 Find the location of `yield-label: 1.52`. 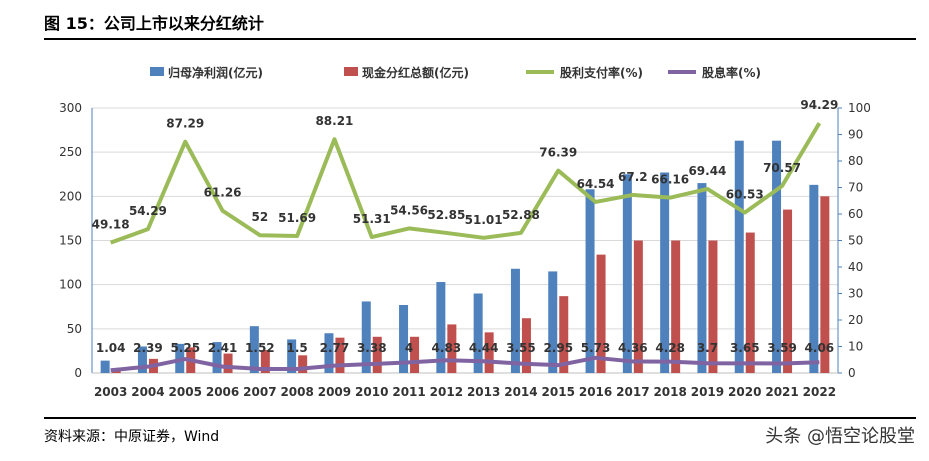

yield-label: 1.52 is located at coordinates (260, 348).